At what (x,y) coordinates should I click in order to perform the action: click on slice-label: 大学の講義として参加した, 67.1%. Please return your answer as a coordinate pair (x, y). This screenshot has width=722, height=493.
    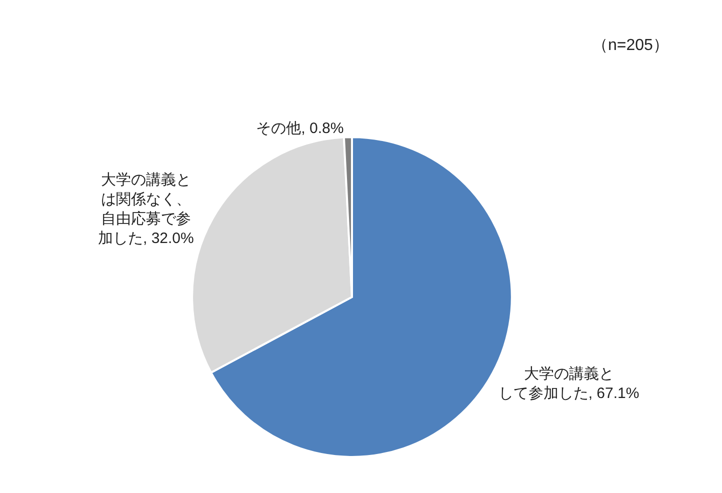
    Looking at the image, I should click on (569, 384).